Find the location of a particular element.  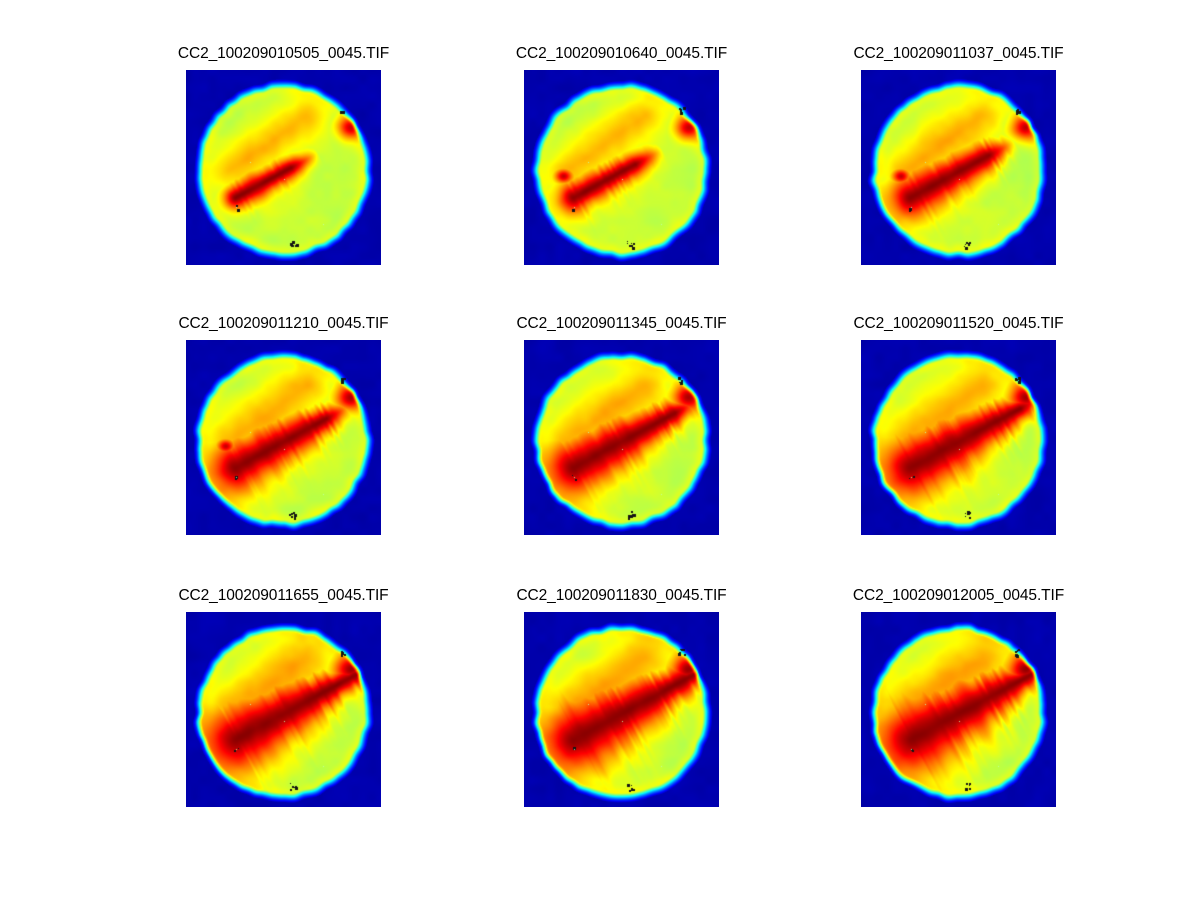

subplot-panel-5: CC2_100209011345_0045.TIF is located at coordinates (621, 425).